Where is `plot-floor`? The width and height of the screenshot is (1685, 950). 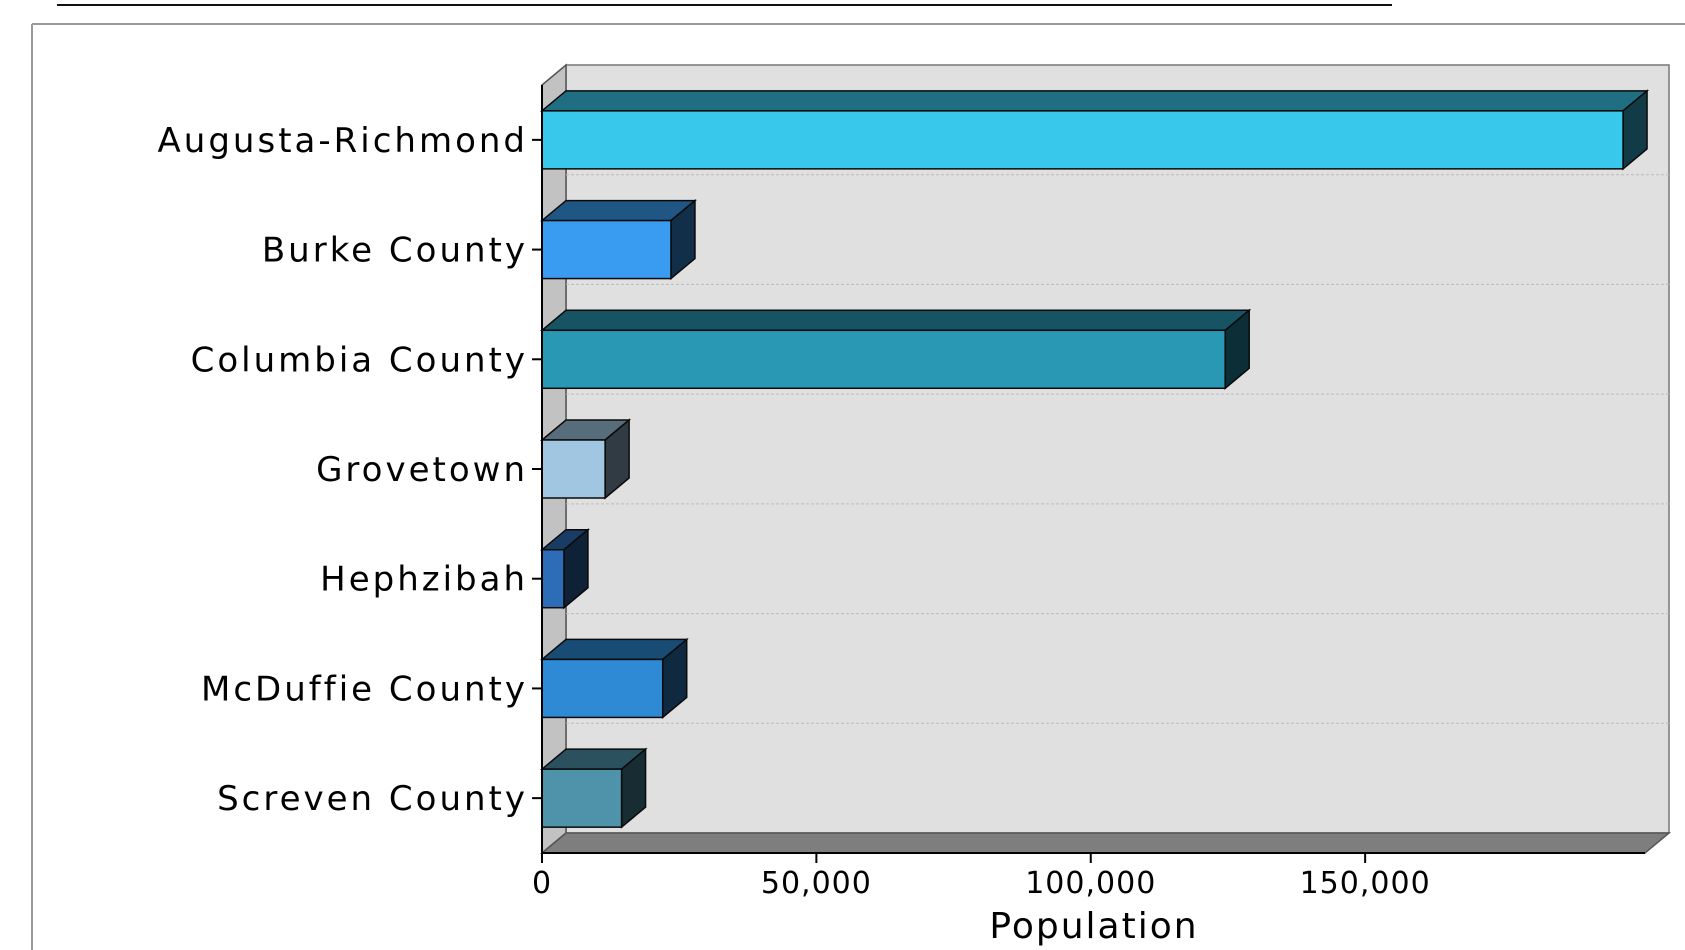 plot-floor is located at coordinates (1105, 843).